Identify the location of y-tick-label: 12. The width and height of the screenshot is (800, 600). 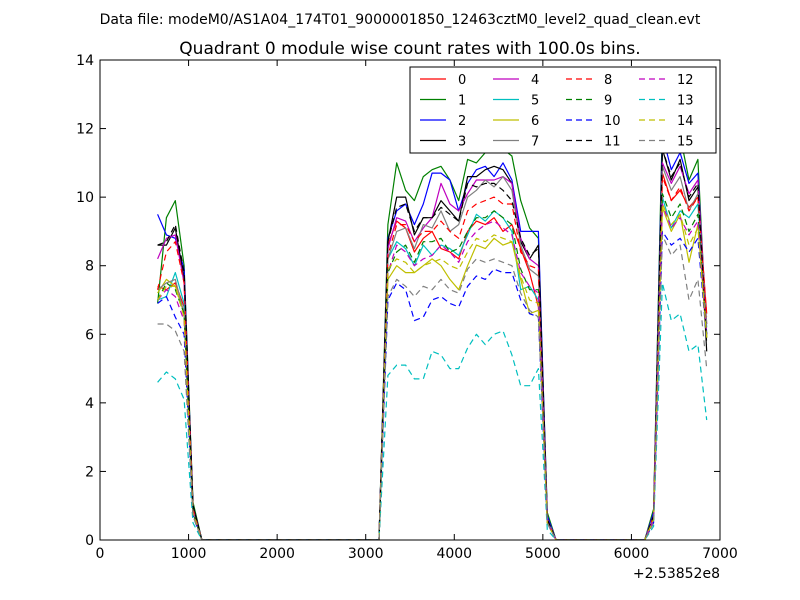
(85, 130).